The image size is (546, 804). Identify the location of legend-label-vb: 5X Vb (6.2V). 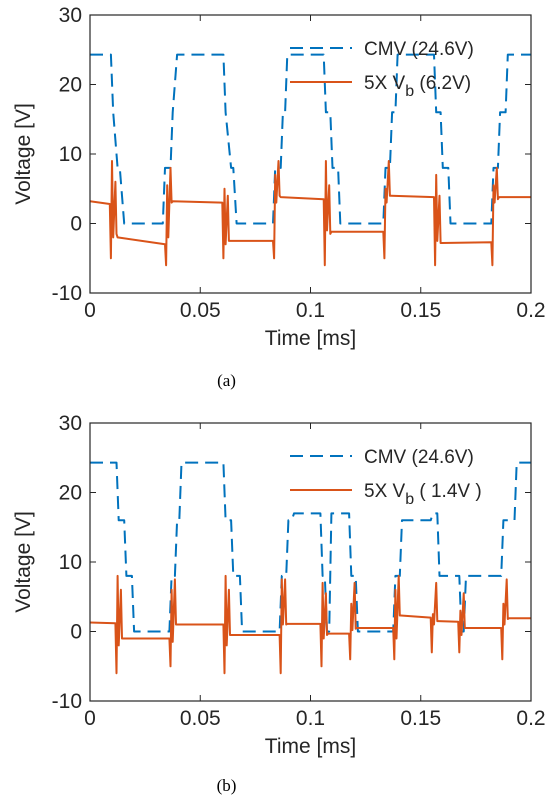
(417, 86).